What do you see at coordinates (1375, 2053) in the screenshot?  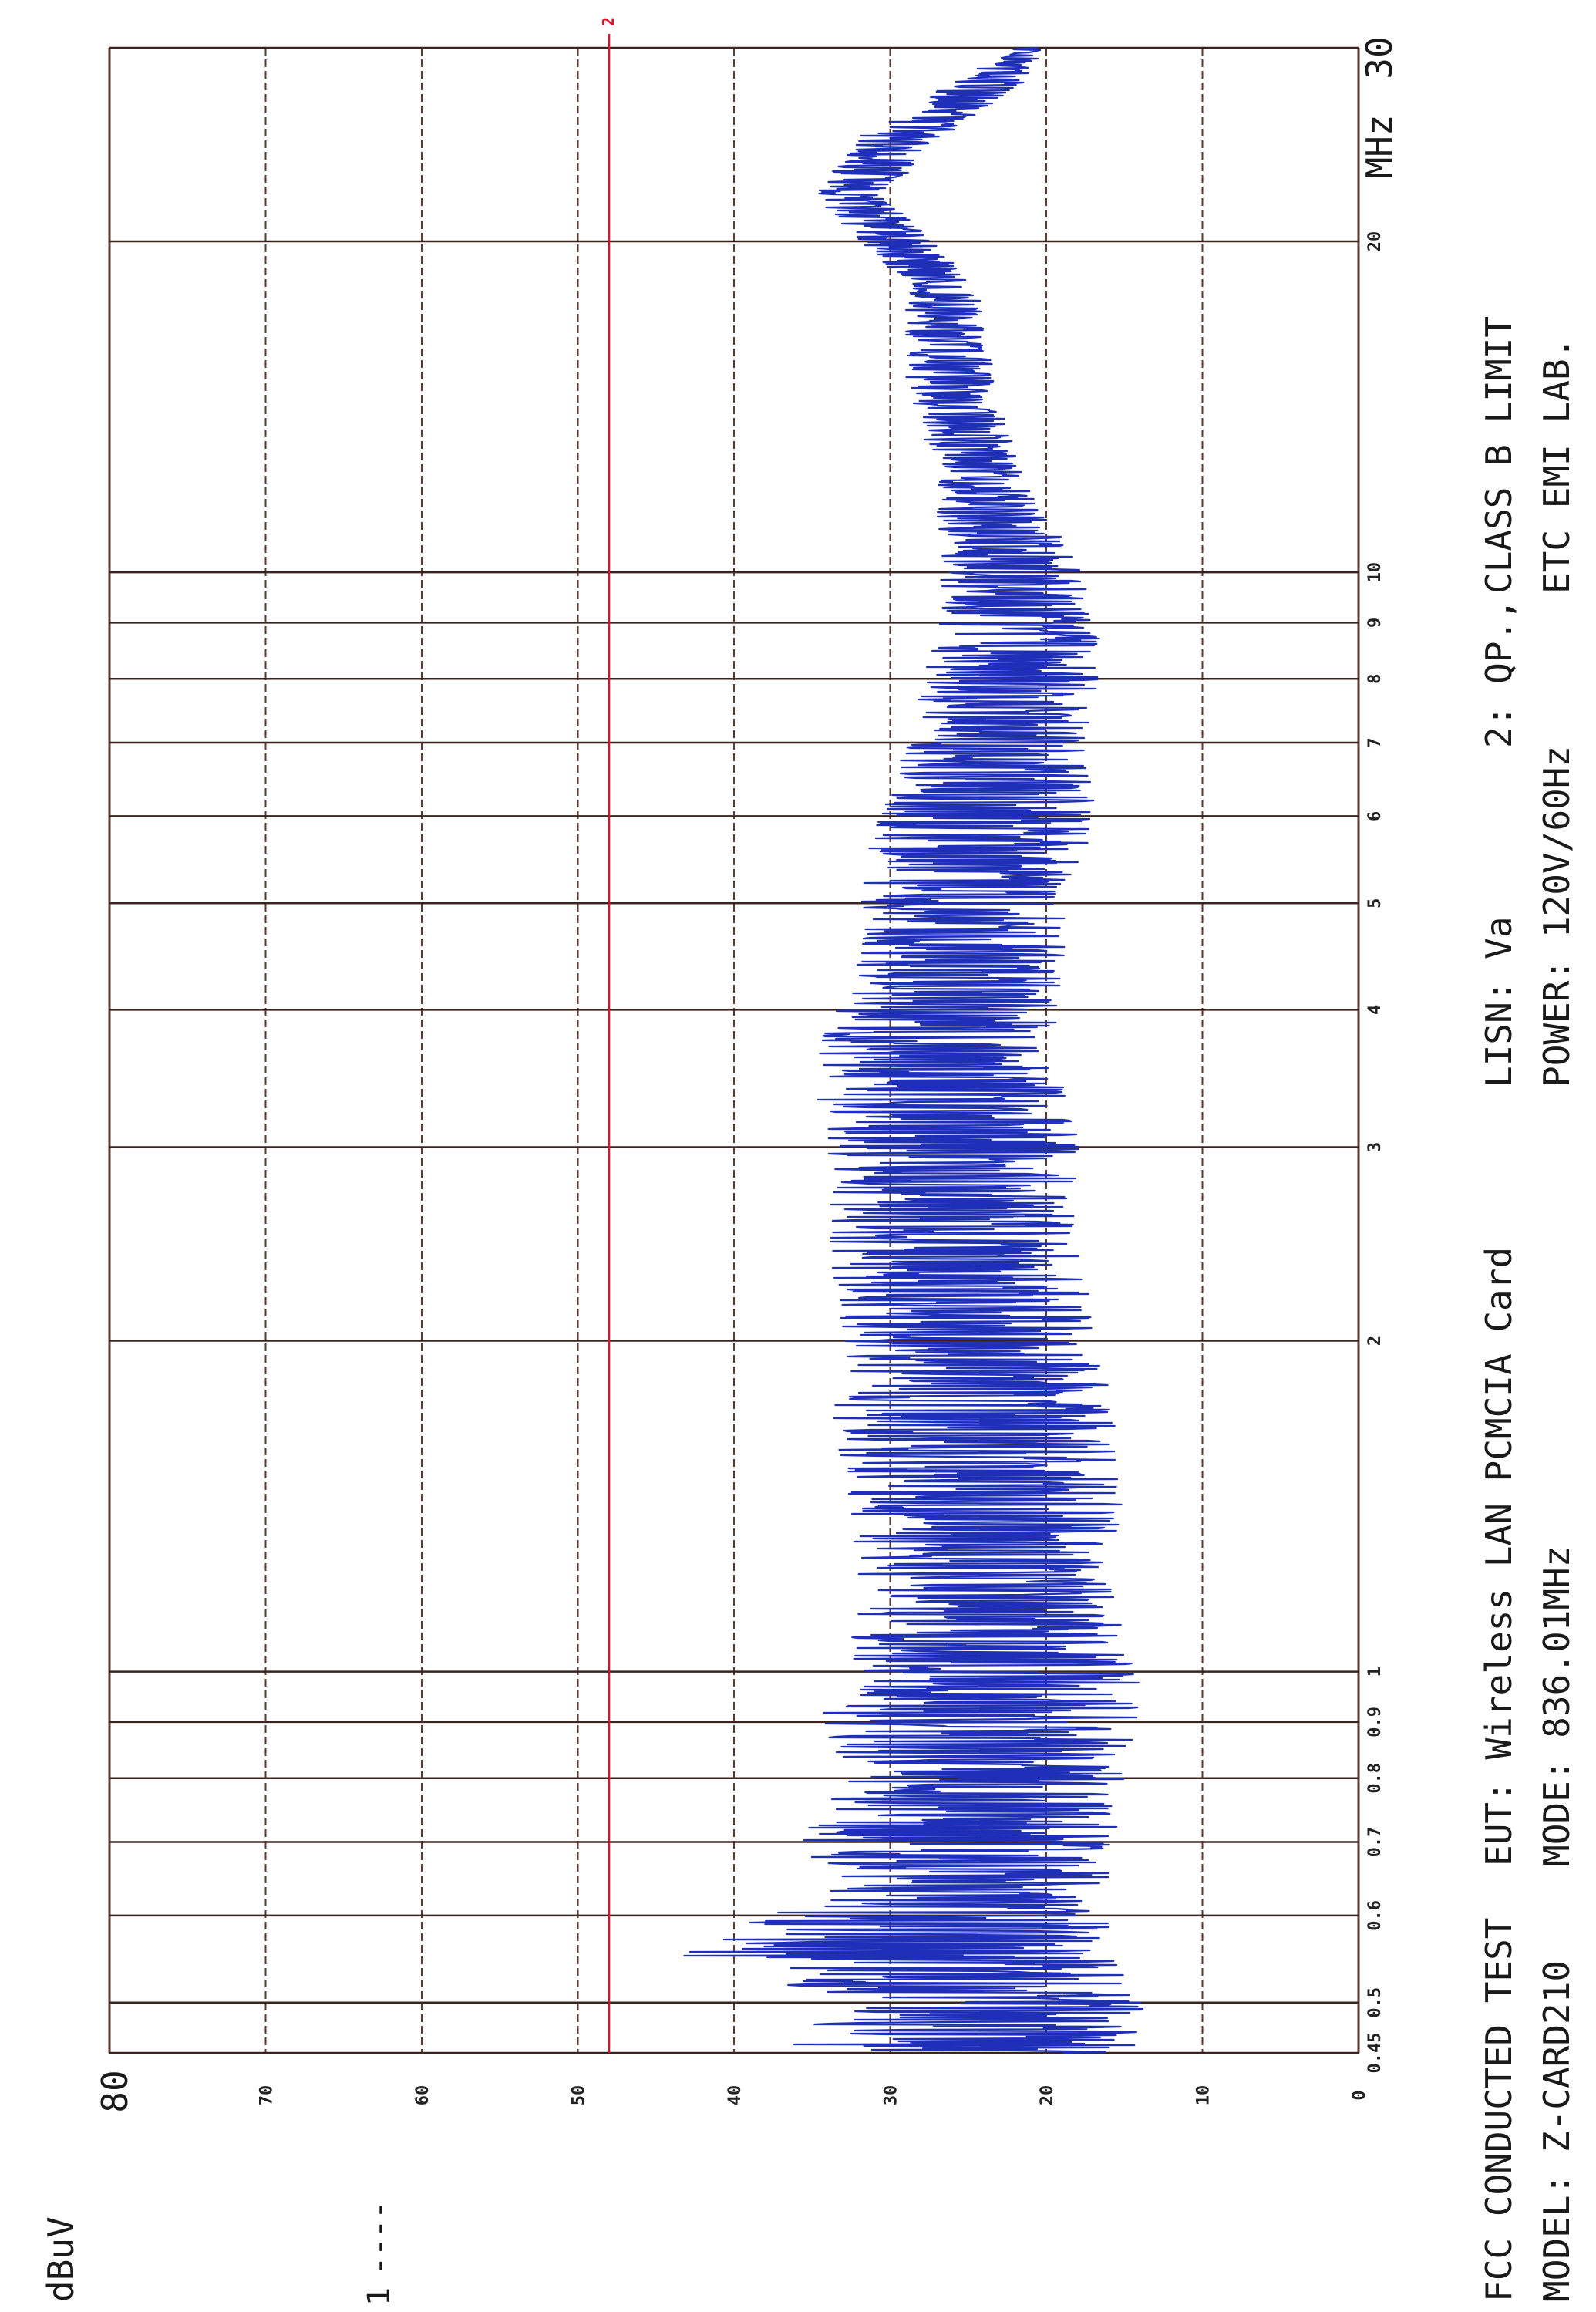 I see `x-tick-label: 0.45` at bounding box center [1375, 2053].